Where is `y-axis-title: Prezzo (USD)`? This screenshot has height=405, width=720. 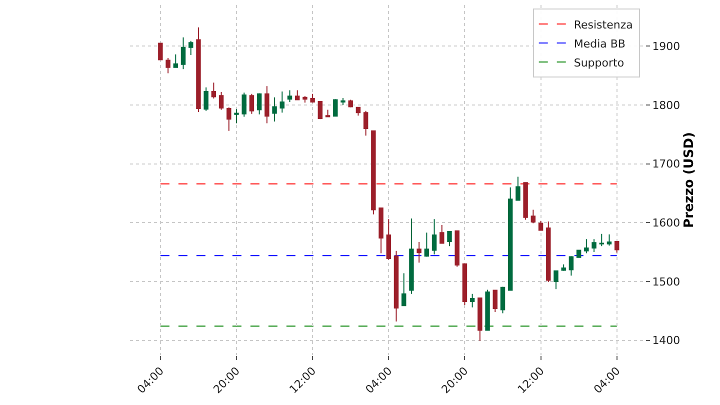
y-axis-title: Prezzo (USD) is located at coordinates (690, 180).